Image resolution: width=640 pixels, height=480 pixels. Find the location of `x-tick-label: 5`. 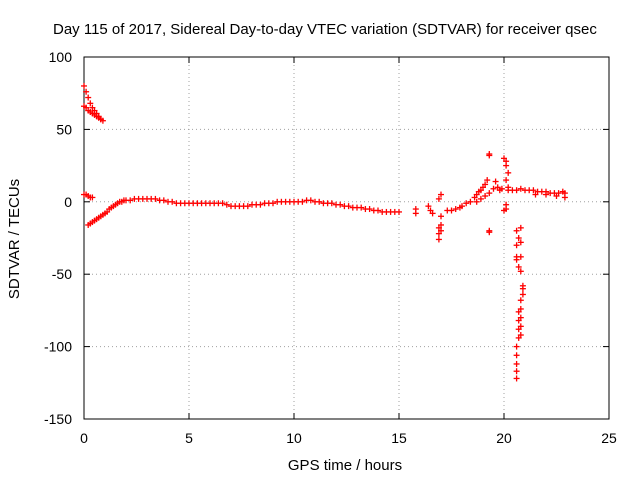

x-tick-label: 5 is located at coordinates (189, 438).